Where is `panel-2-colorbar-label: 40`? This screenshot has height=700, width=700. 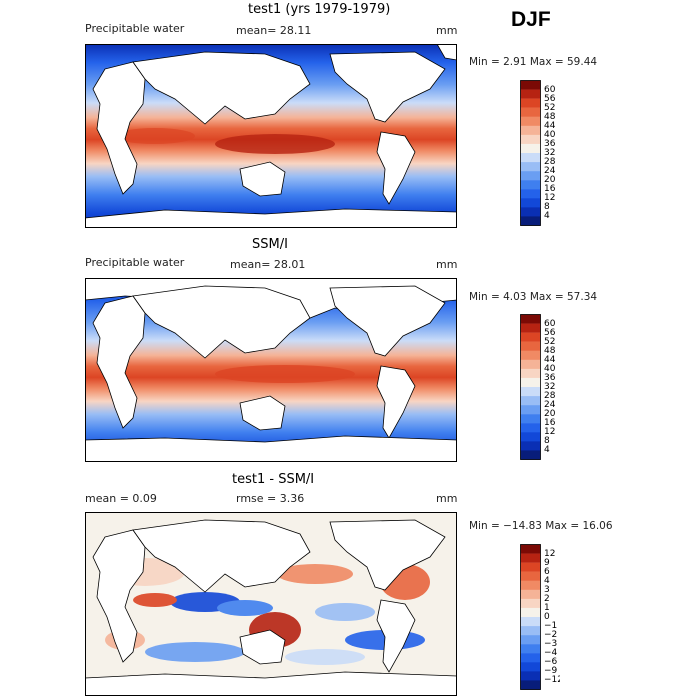 panel-2-colorbar-label: 40 is located at coordinates (550, 369).